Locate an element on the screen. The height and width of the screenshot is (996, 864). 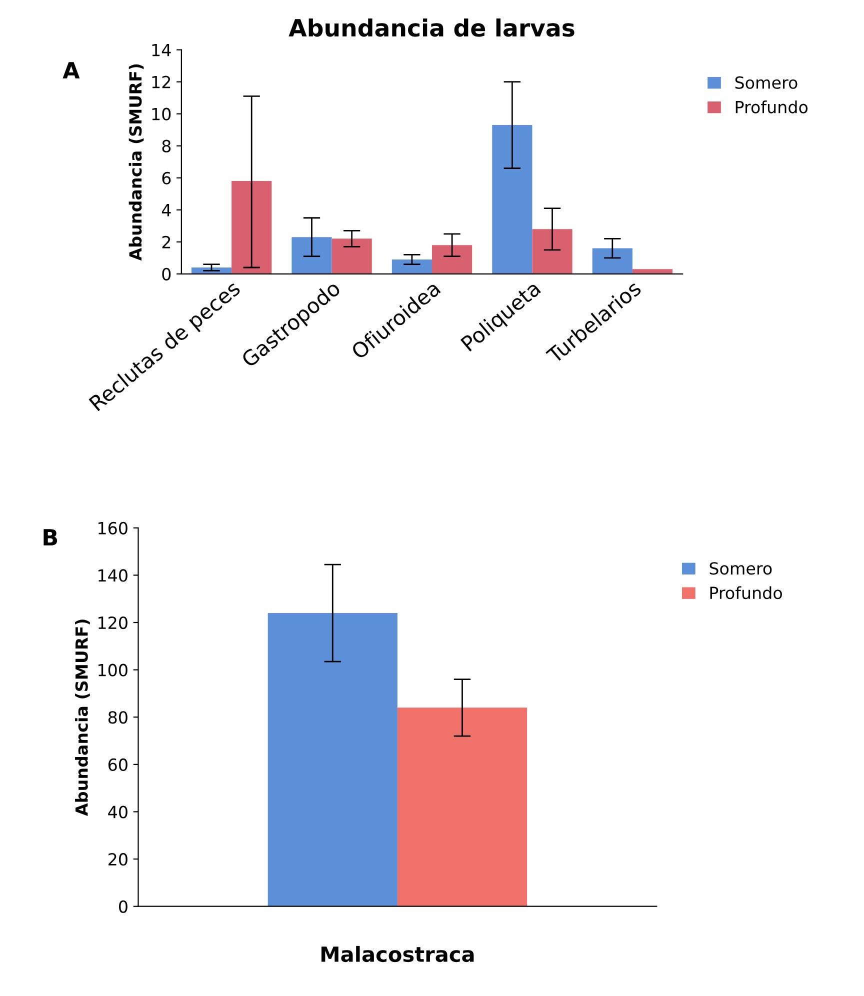
y-tick-label: 8 is located at coordinates (166, 146).